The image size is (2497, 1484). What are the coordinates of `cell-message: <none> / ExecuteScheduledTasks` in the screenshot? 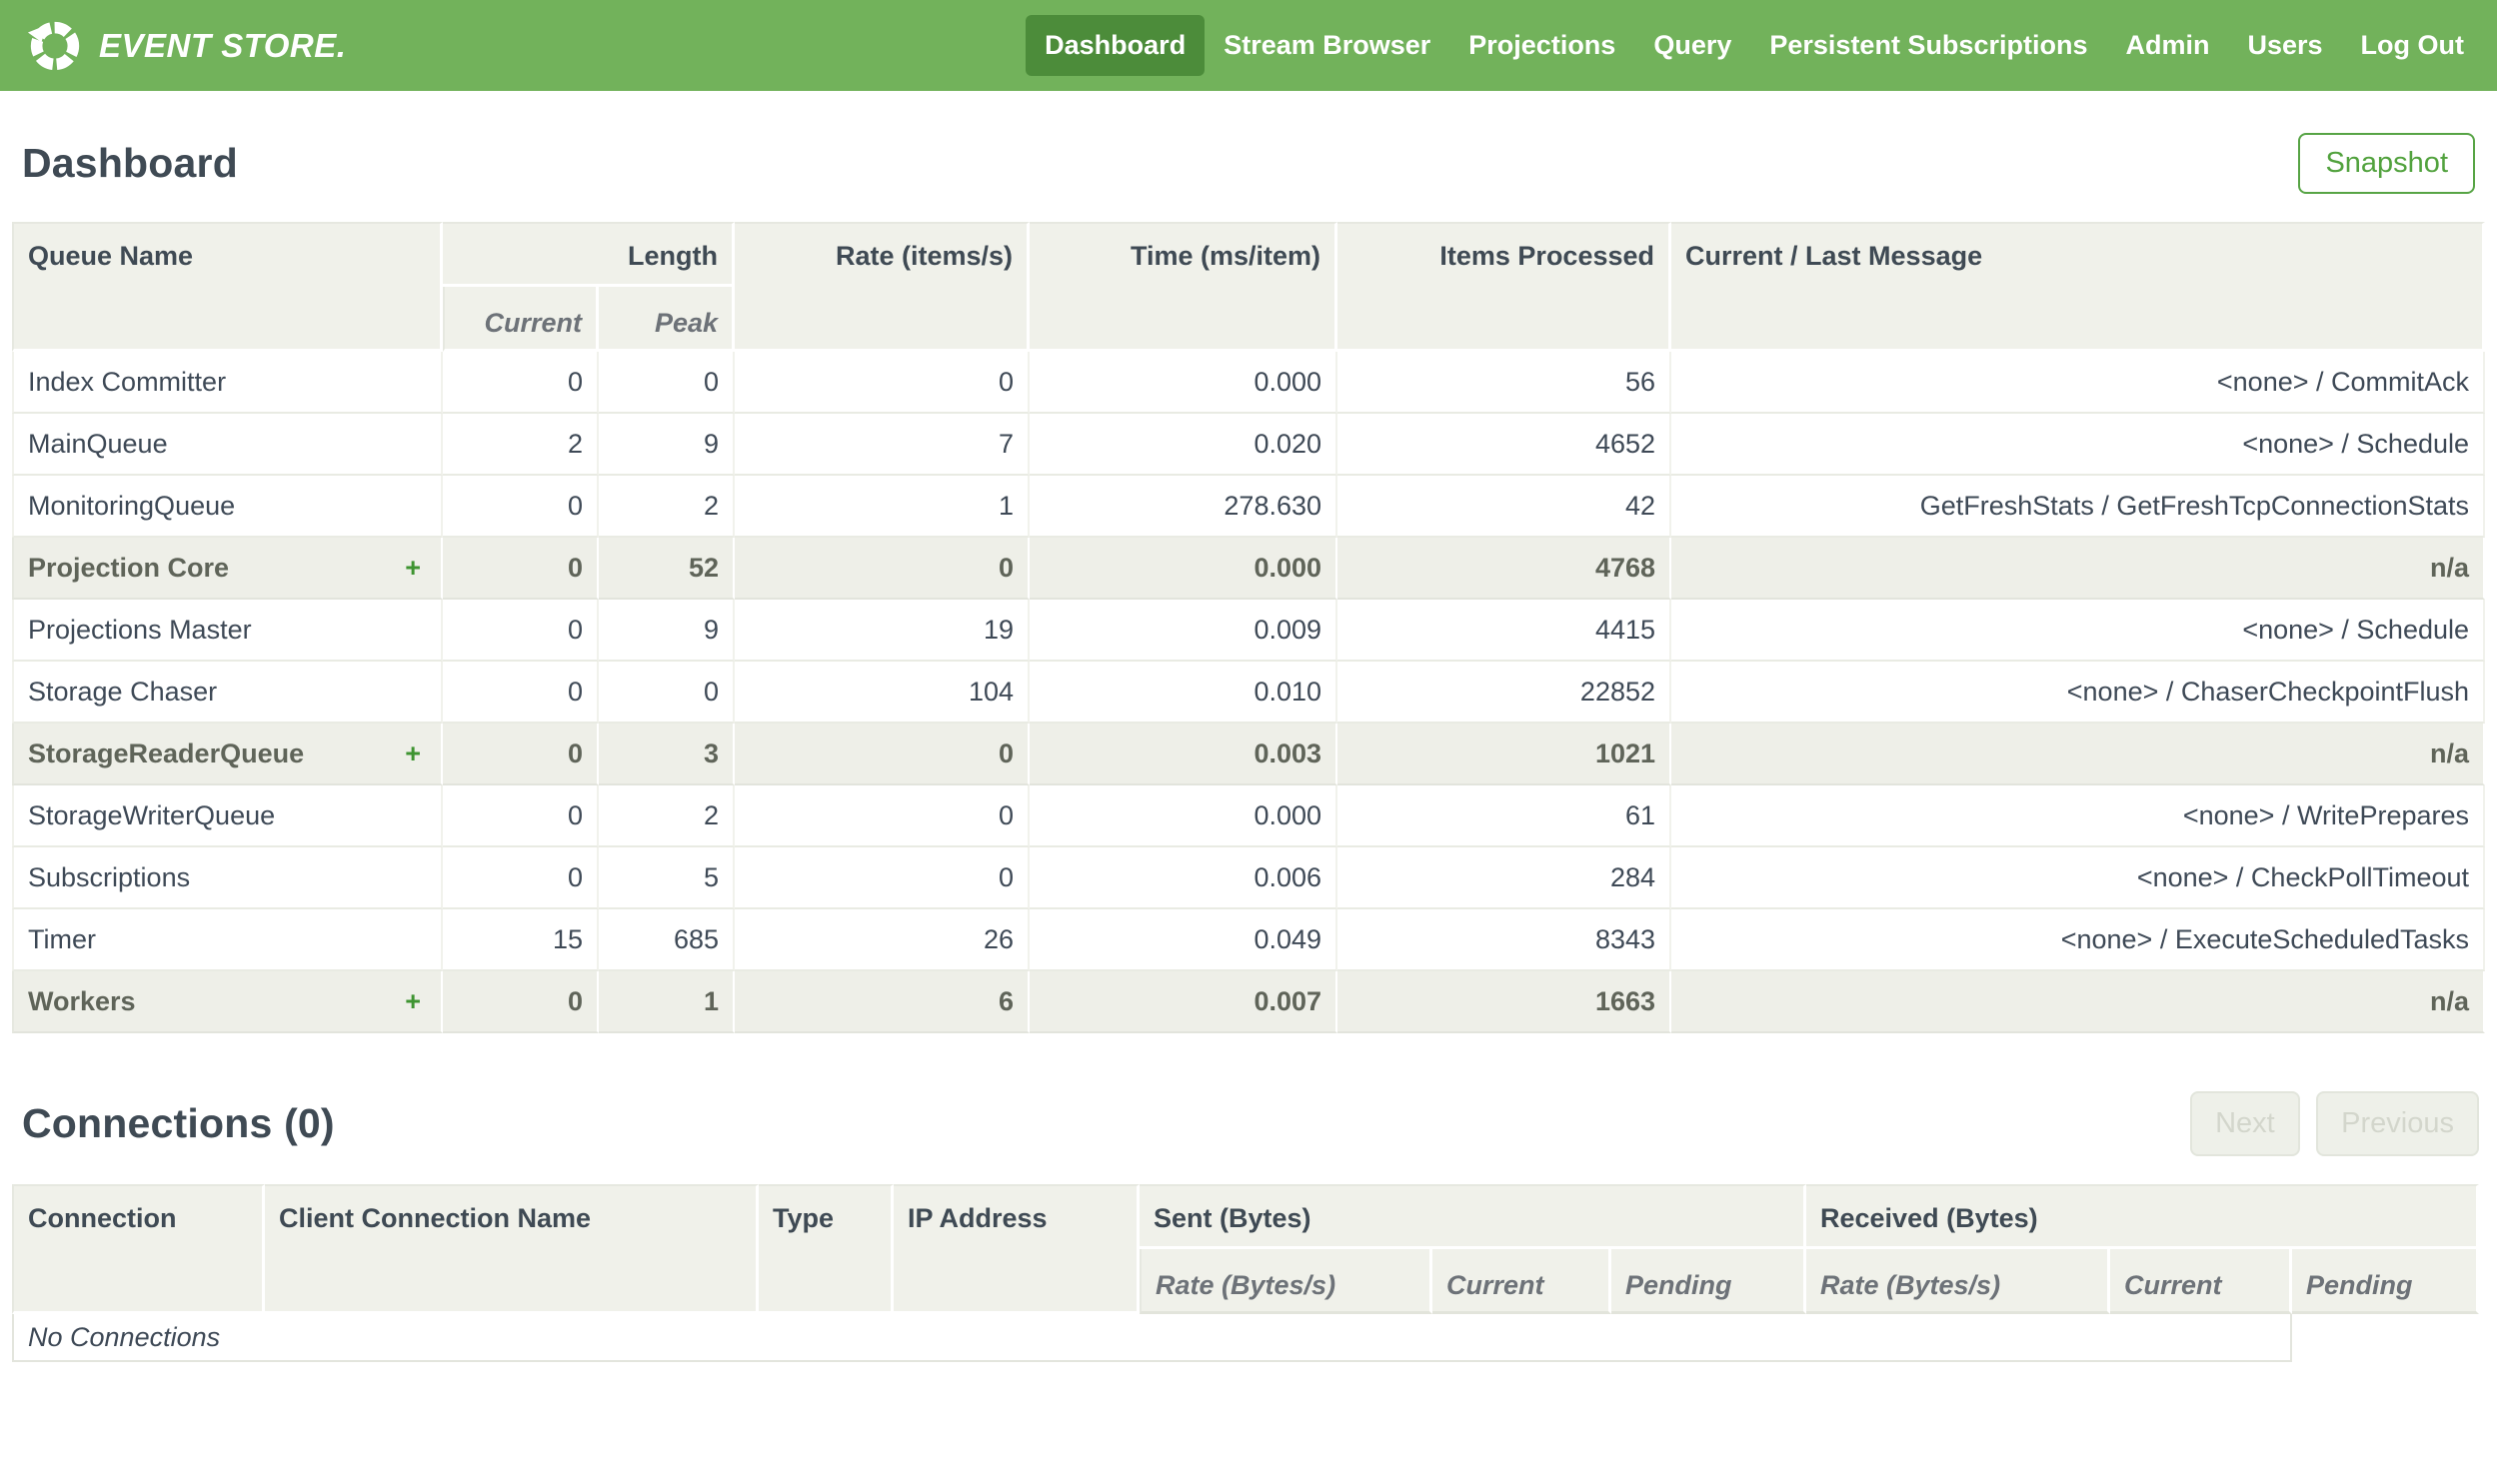 It's located at (2078, 940).